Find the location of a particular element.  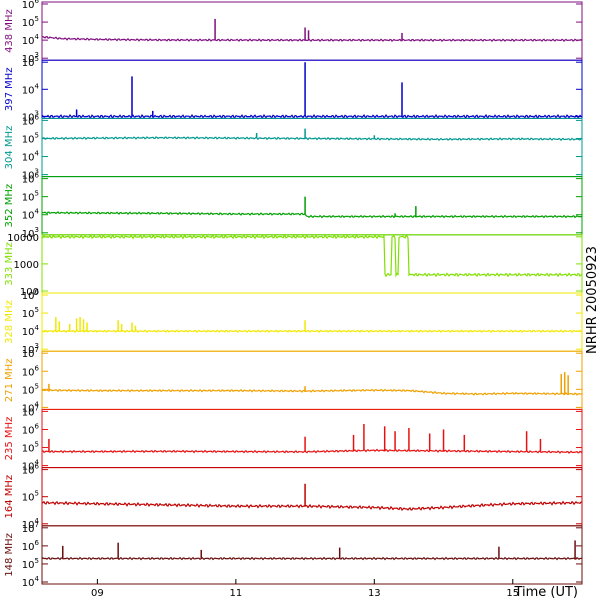

series-label: 148 MHz is located at coordinates (9, 555).